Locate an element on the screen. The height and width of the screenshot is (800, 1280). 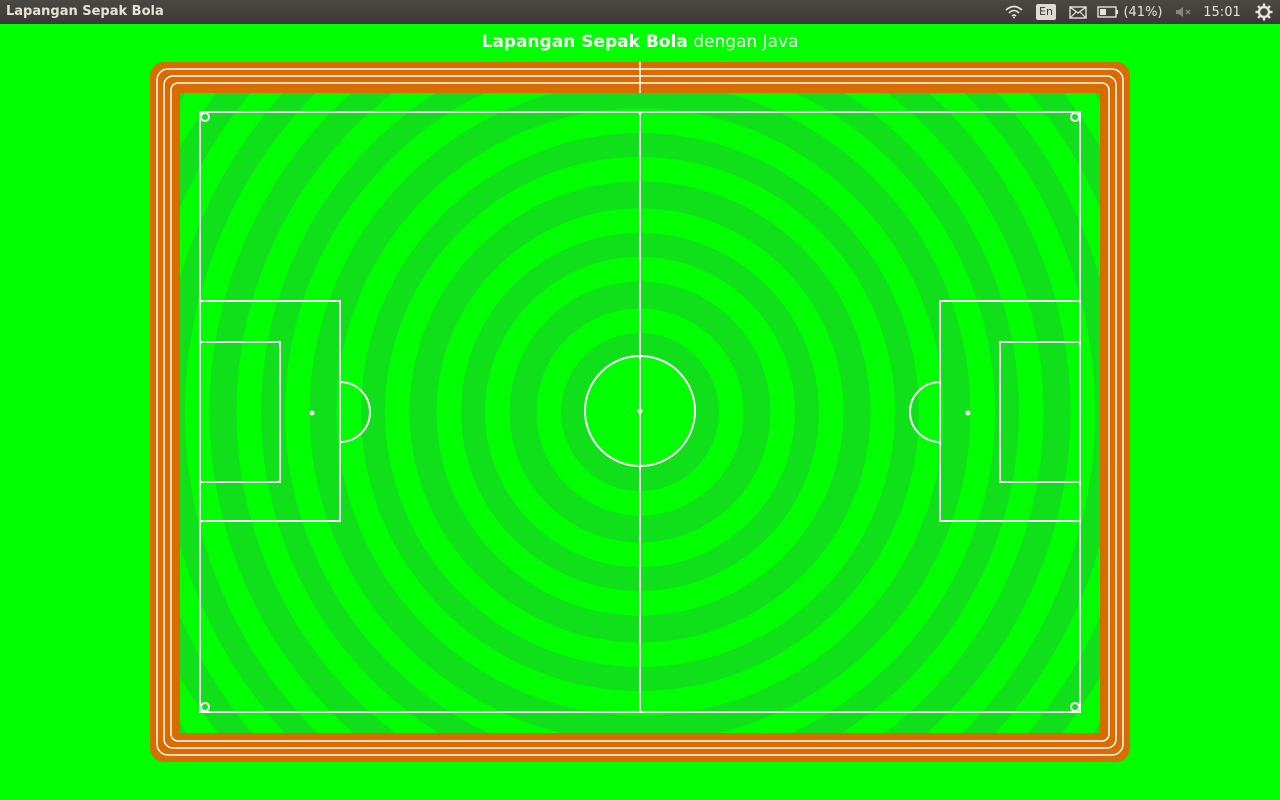
battery-percent-label: (41%) is located at coordinates (1143, 12).